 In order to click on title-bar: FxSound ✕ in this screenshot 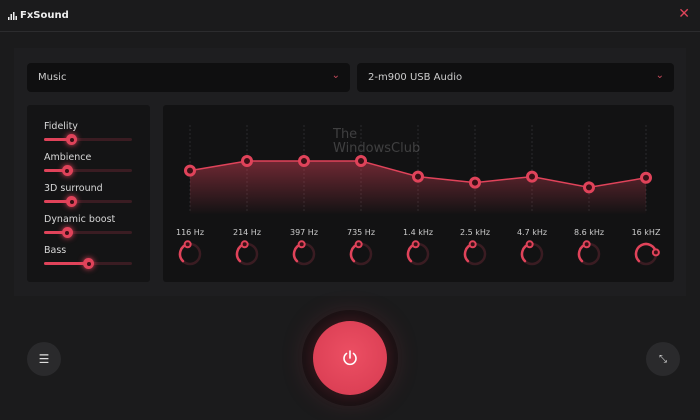, I will do `click(350, 16)`.